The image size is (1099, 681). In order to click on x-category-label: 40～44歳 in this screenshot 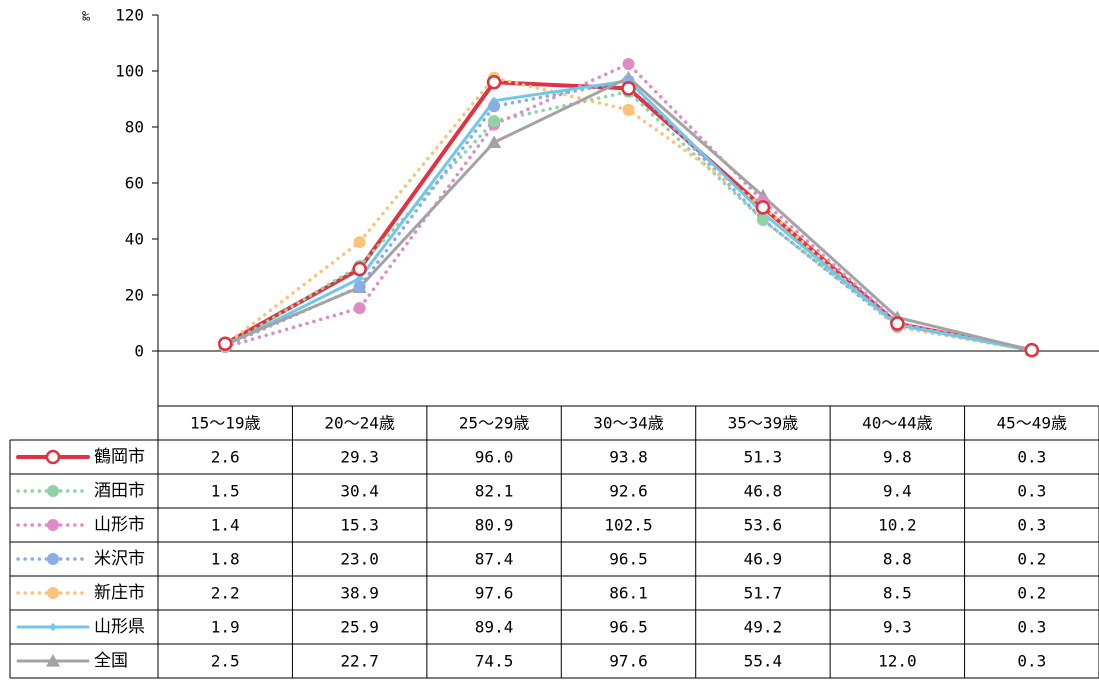, I will do `click(897, 423)`.